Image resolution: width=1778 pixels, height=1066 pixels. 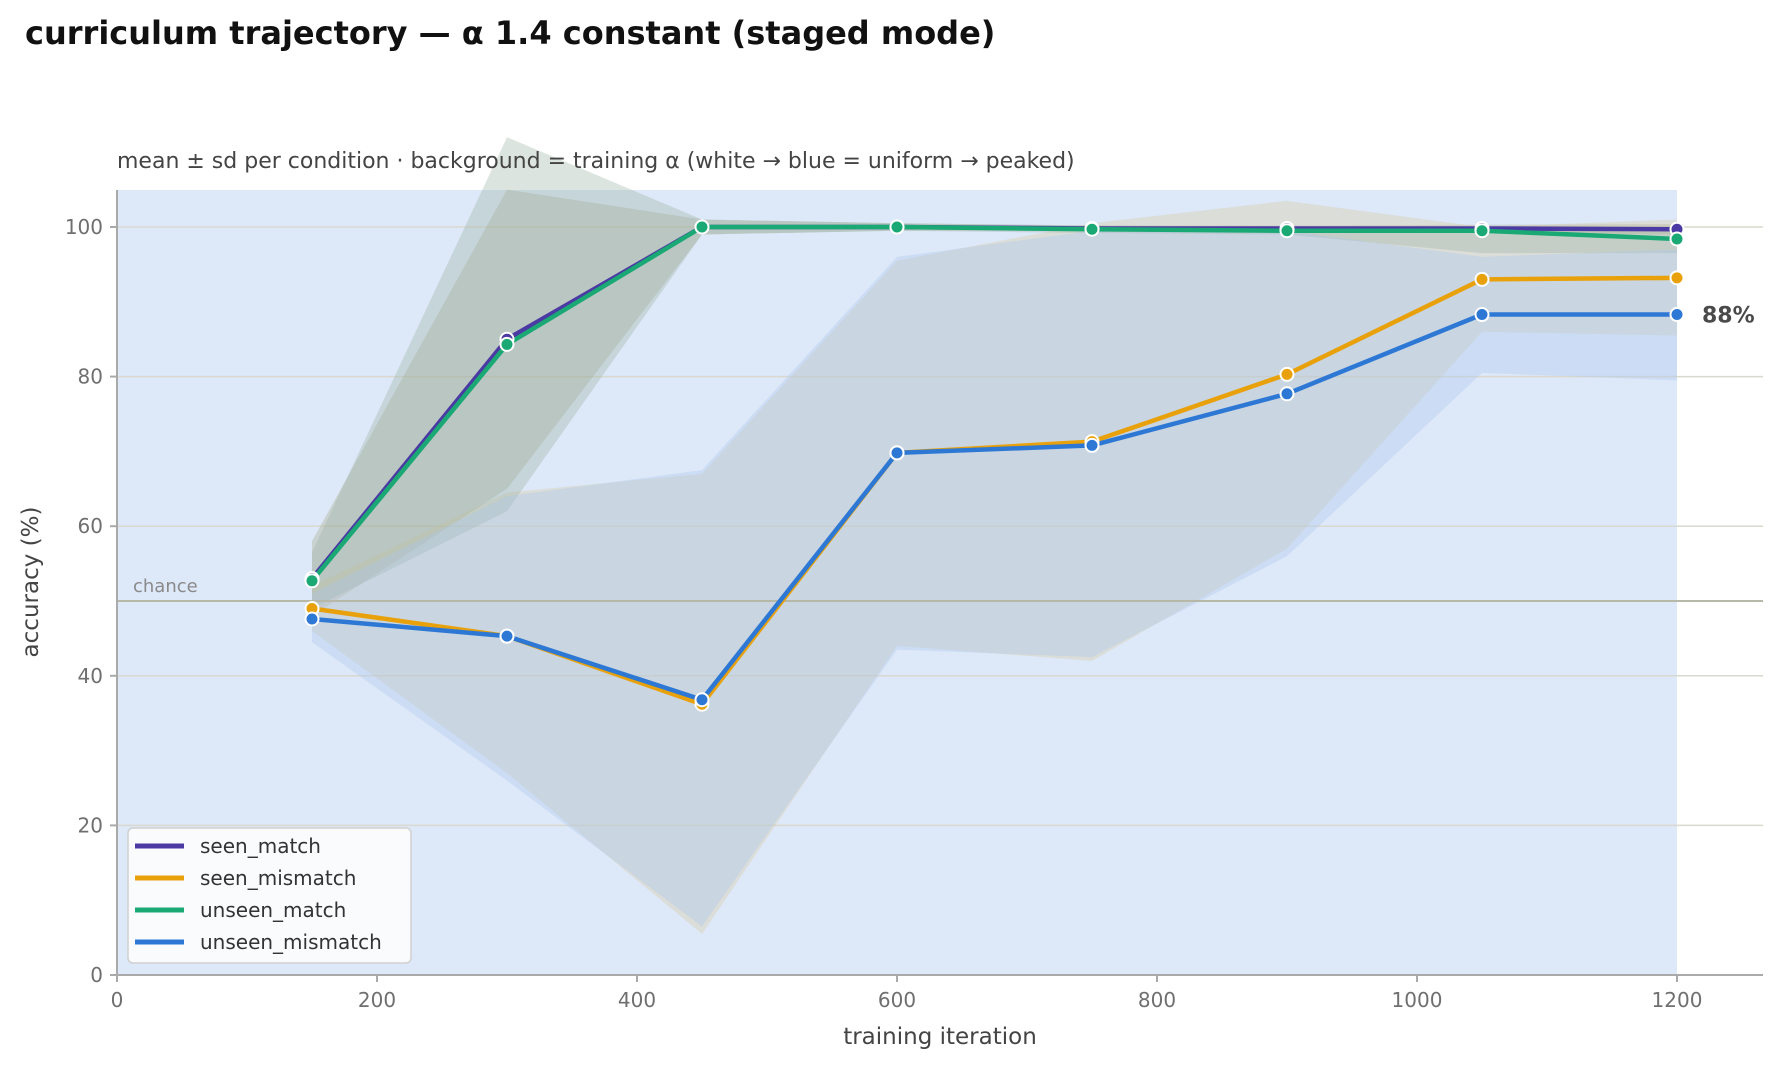 What do you see at coordinates (897, 1000) in the screenshot?
I see `x-tick-label: 600` at bounding box center [897, 1000].